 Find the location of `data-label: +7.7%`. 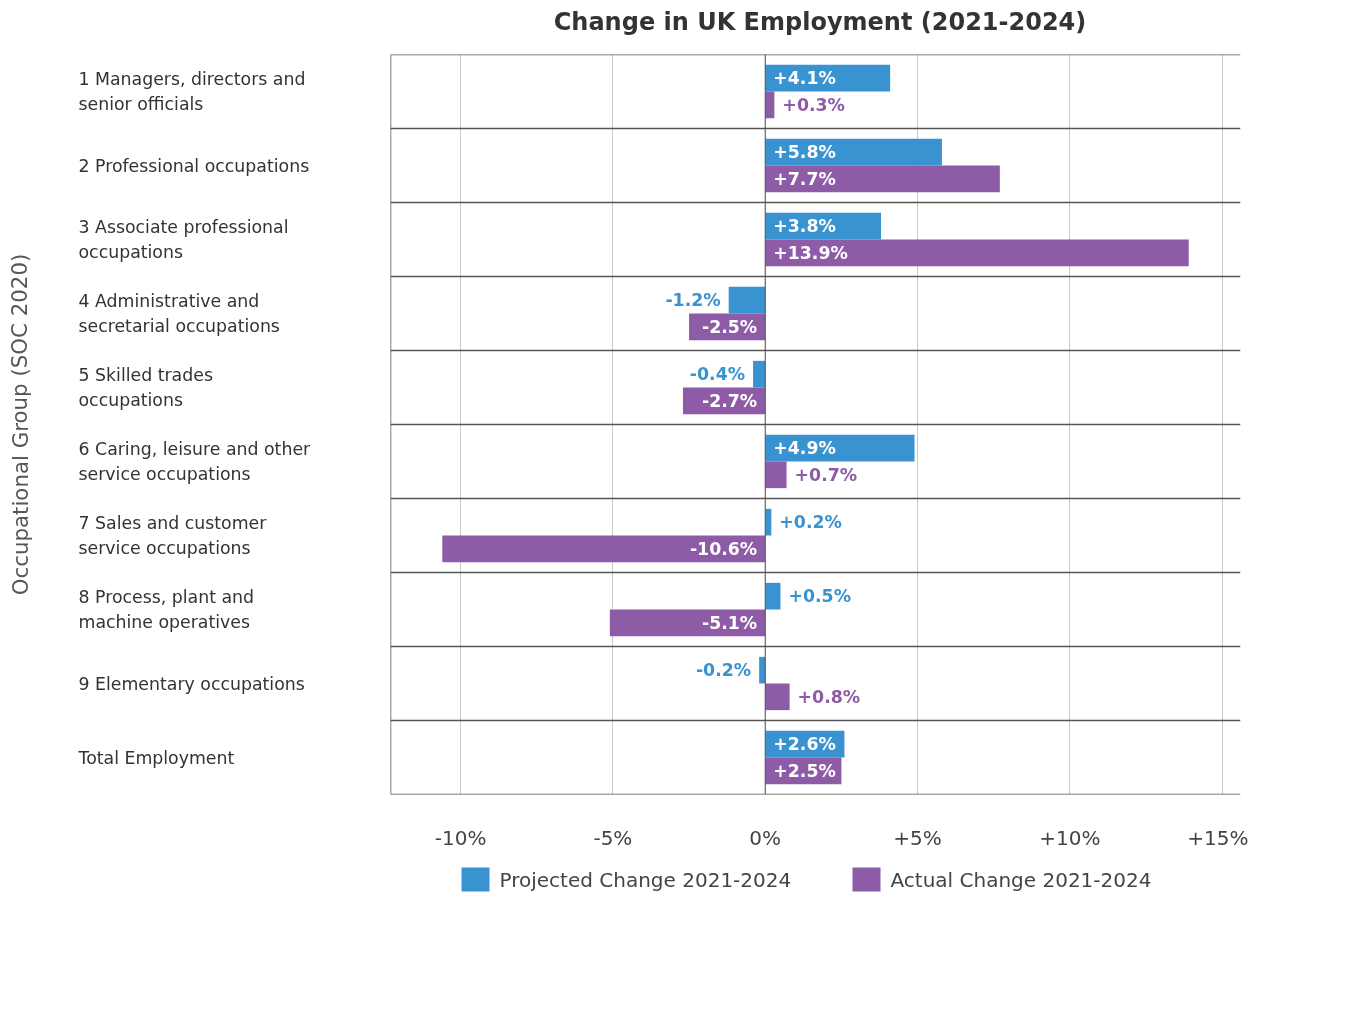

data-label: +7.7% is located at coordinates (804, 179).